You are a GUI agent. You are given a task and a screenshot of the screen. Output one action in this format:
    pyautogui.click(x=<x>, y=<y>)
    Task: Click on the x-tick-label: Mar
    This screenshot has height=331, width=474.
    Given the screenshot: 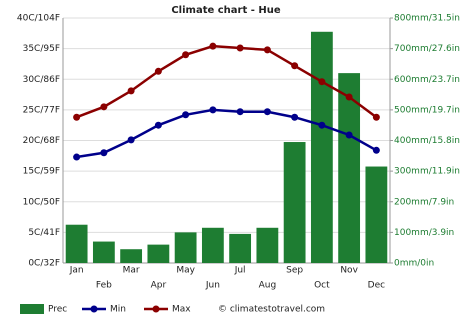 What is the action you would take?
    pyautogui.click(x=131, y=271)
    